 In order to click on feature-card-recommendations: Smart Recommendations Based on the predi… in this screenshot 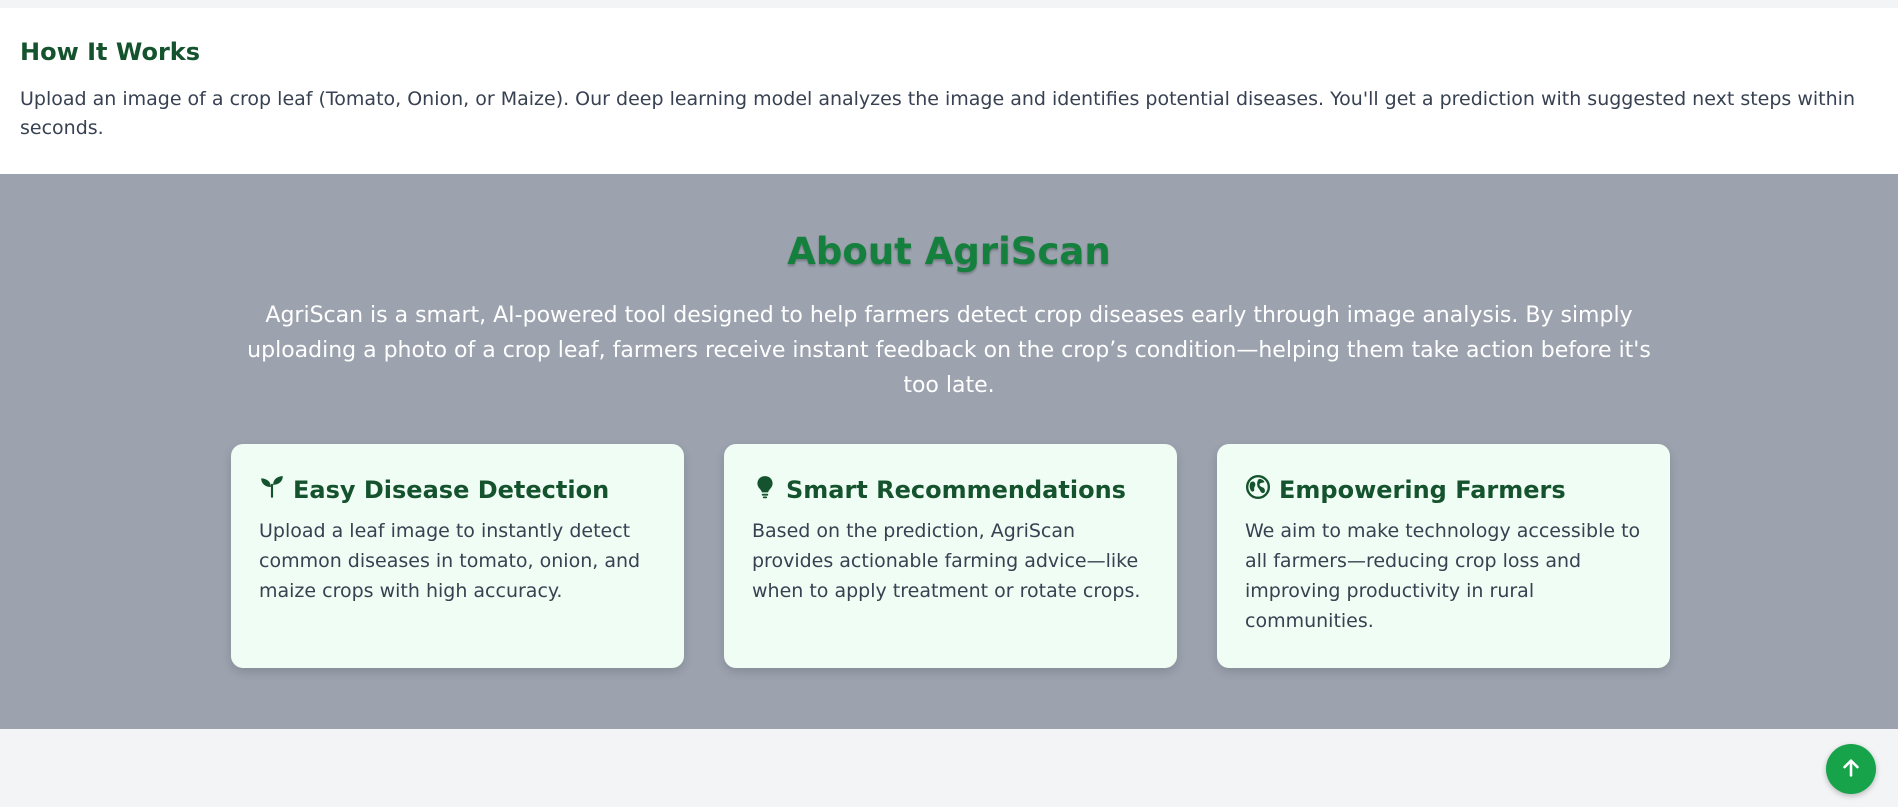, I will do `click(950, 556)`.